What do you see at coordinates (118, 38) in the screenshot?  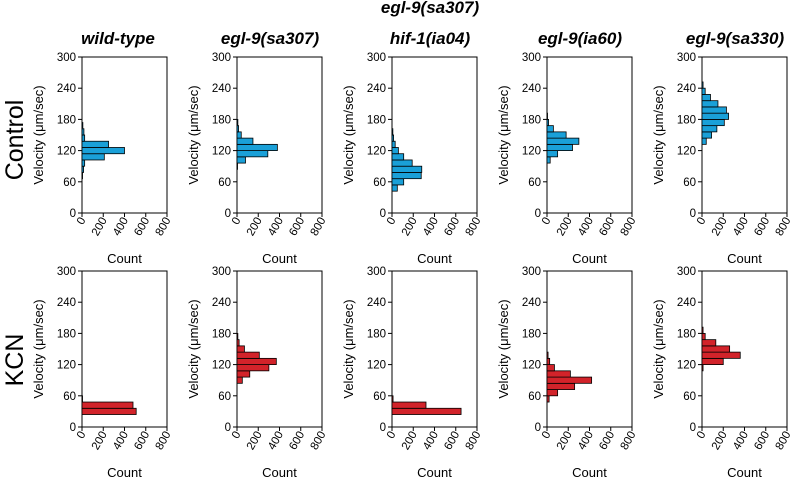 I see `column-title: wild-type` at bounding box center [118, 38].